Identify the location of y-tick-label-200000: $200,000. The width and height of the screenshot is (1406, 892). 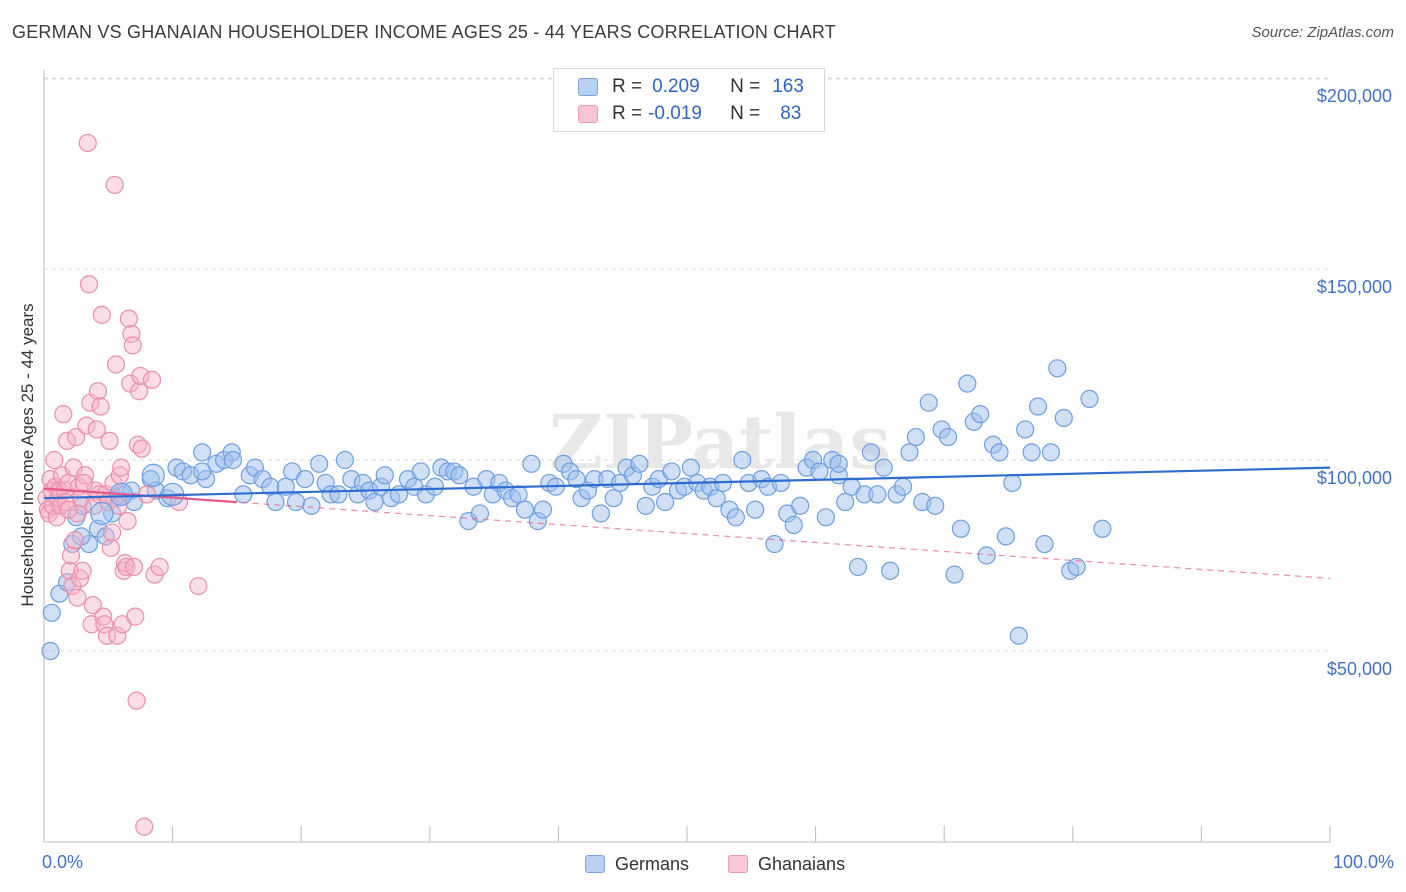
(1354, 96).